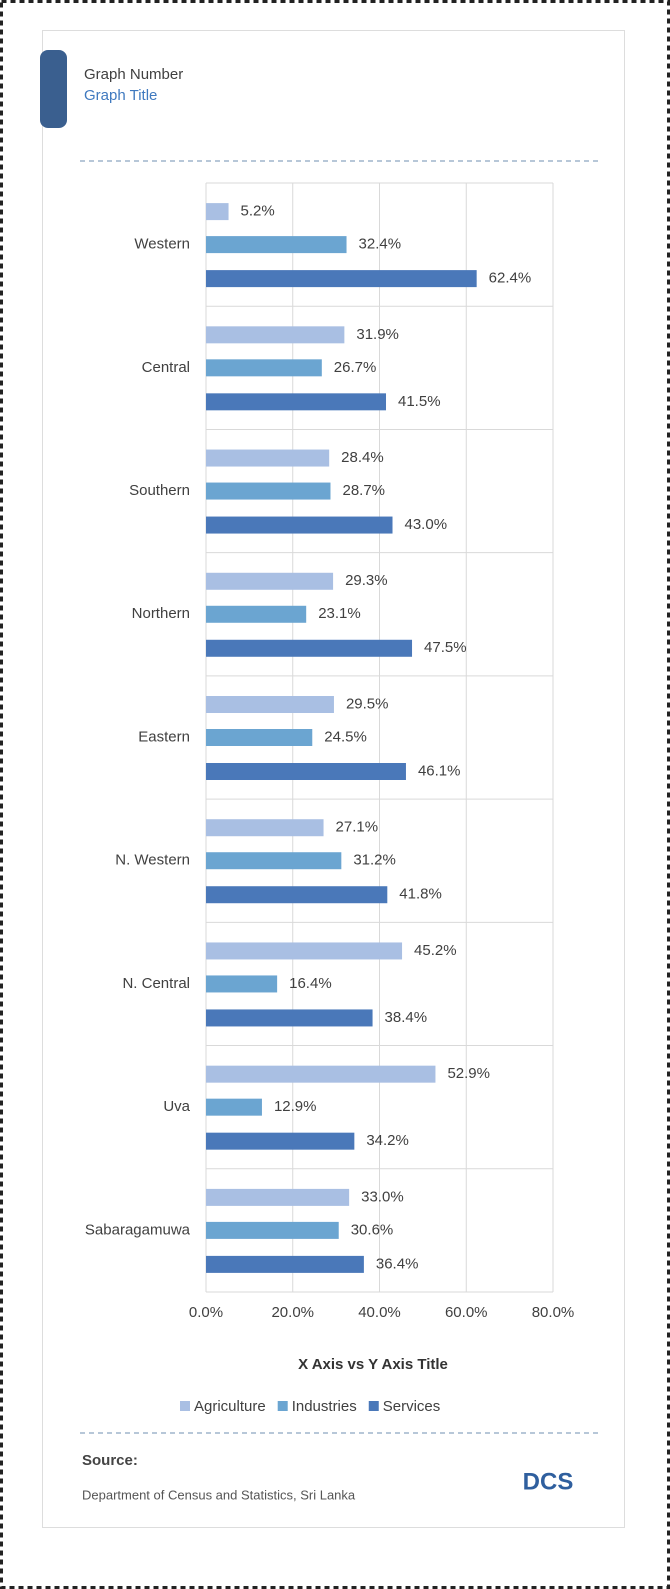 The width and height of the screenshot is (670, 1589). I want to click on y-tick-label: Central, so click(166, 367).